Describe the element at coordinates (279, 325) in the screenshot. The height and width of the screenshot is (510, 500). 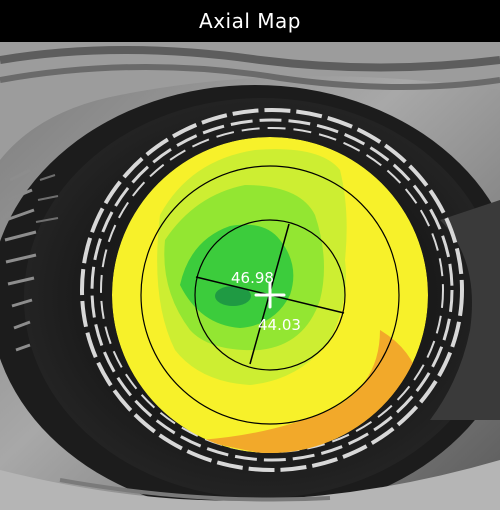
I see `k-flat-value: 44.03` at that location.